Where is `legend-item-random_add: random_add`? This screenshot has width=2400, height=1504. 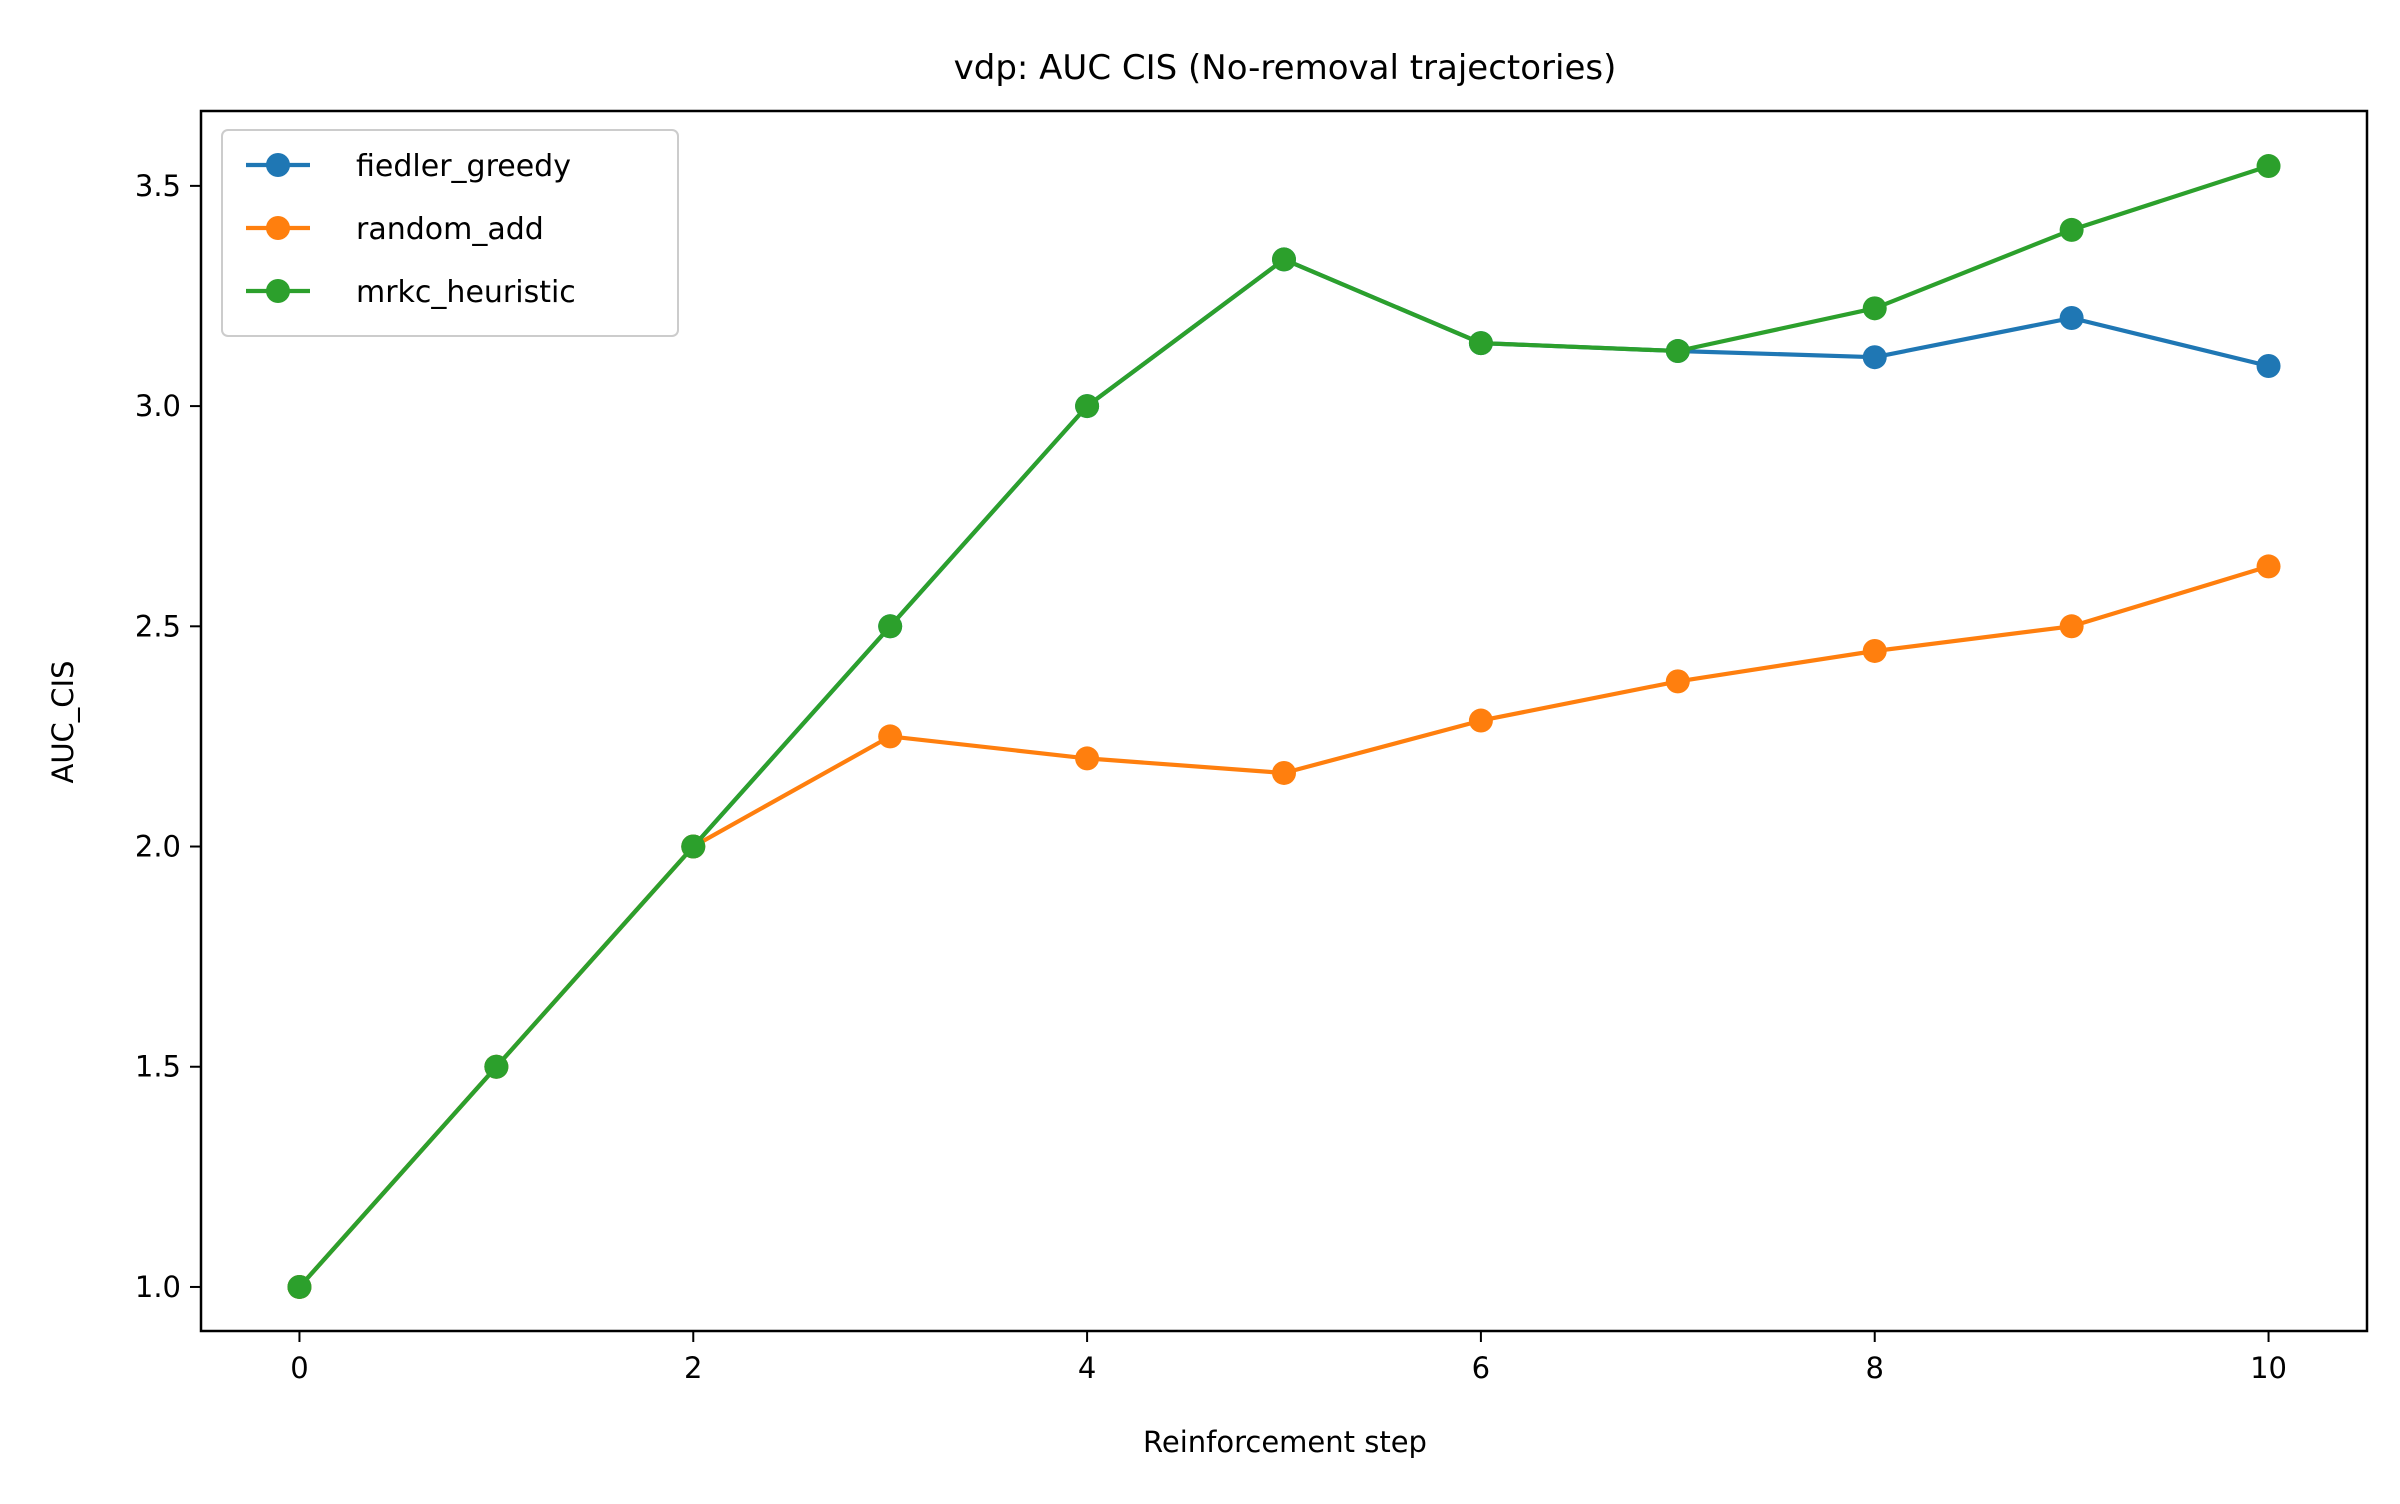
legend-item-random_add: random_add is located at coordinates (395, 229).